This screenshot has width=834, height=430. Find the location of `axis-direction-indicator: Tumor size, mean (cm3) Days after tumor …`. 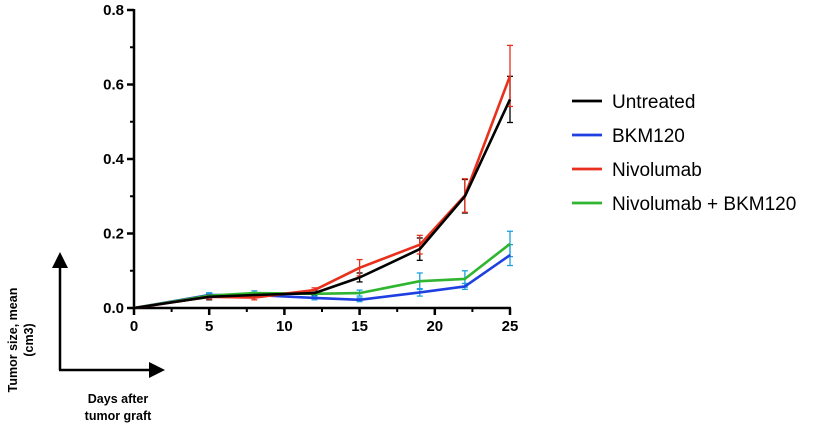

axis-direction-indicator: Tumor size, mean (cm3) Days after tumor … is located at coordinates (85, 337).